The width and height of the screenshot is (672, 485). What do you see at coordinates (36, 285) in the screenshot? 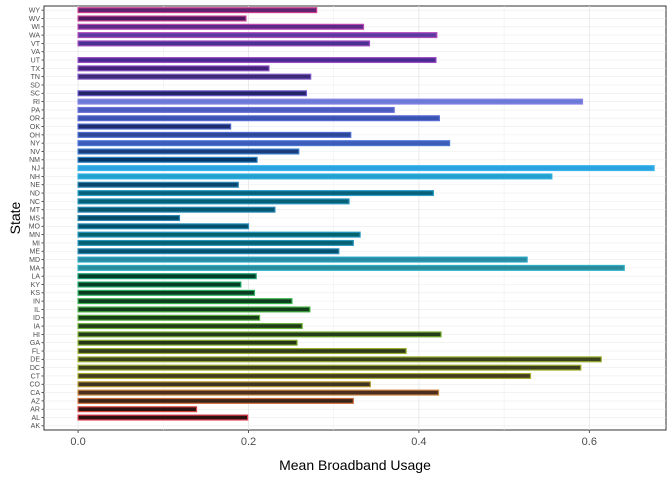
I see `y-tick-label: KY` at bounding box center [36, 285].